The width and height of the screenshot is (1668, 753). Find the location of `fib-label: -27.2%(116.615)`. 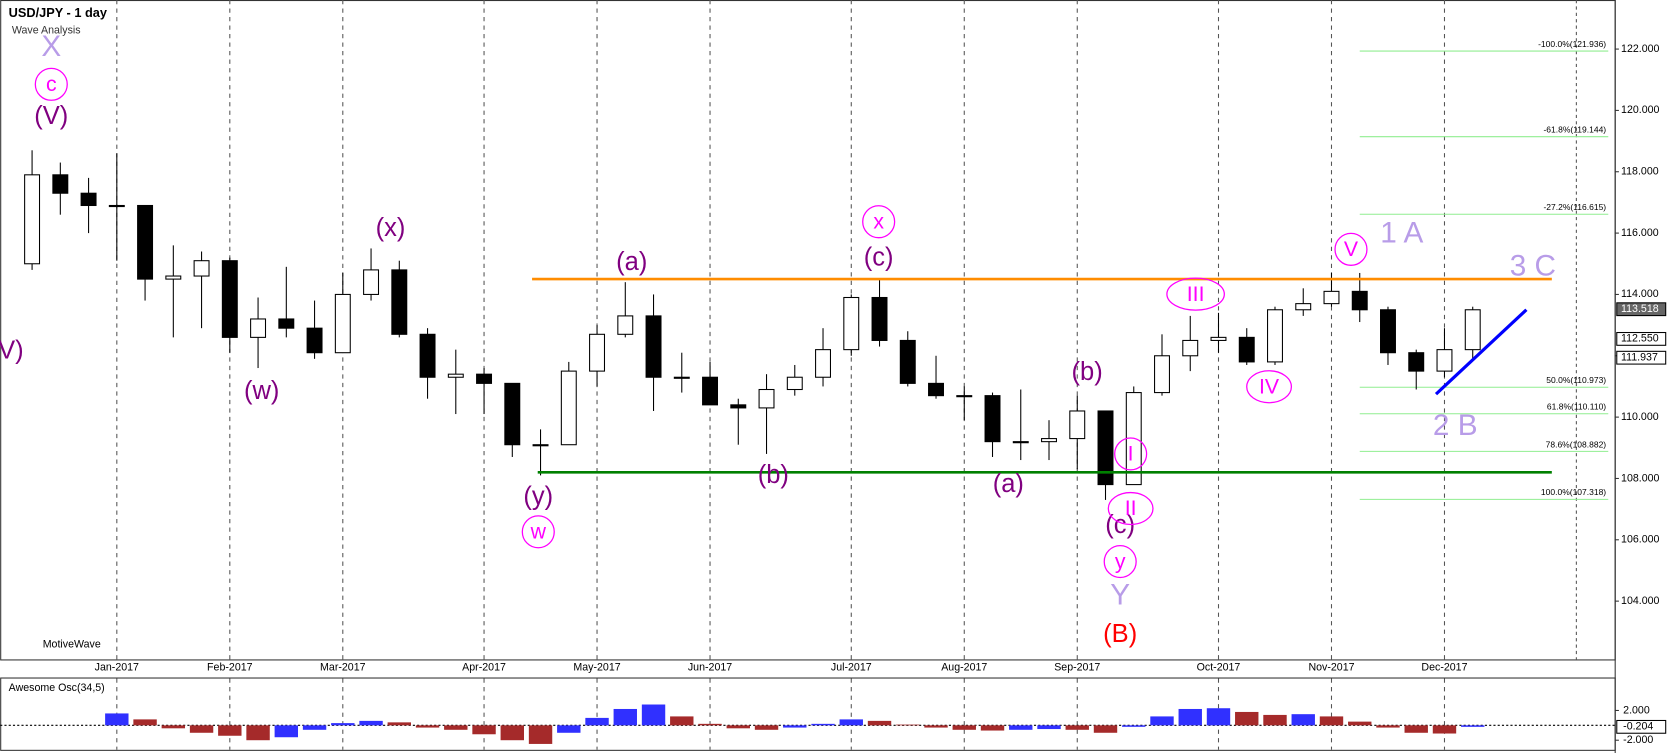

fib-label: -27.2%(116.615) is located at coordinates (1574, 207).